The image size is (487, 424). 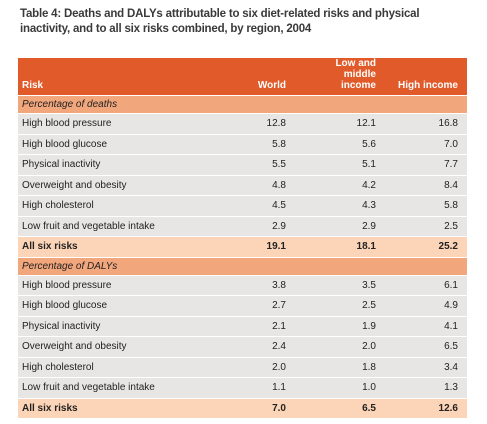 I want to click on value-cell: 12.6, so click(x=423, y=408).